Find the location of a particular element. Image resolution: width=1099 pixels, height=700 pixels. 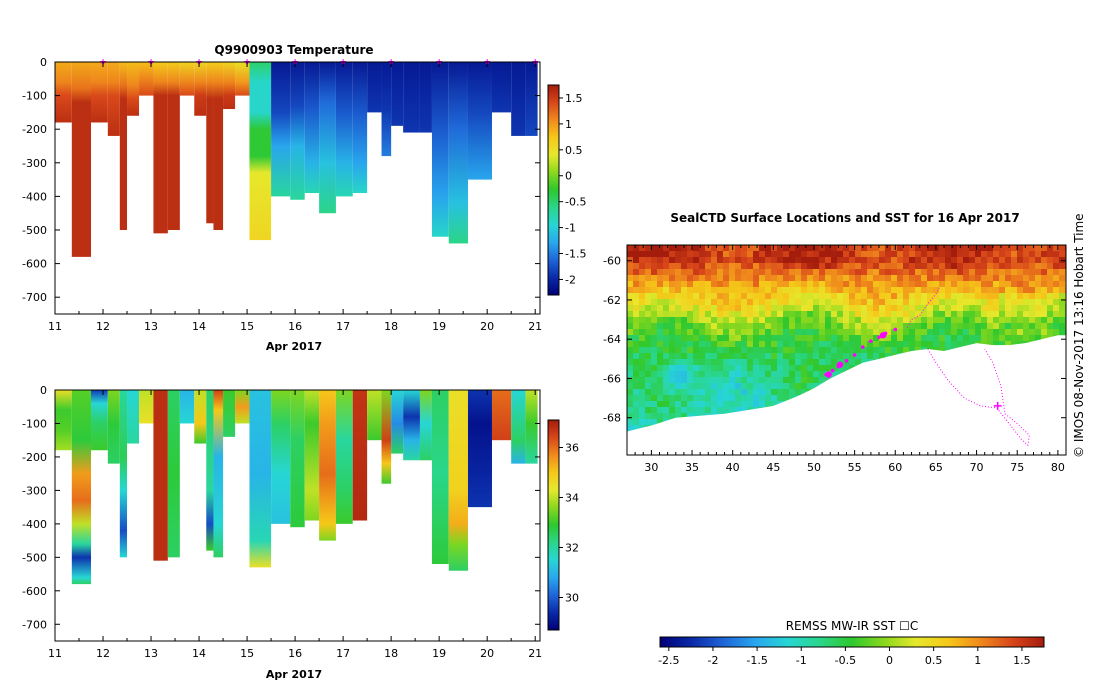

x-tick-label: 30 is located at coordinates (651, 467).